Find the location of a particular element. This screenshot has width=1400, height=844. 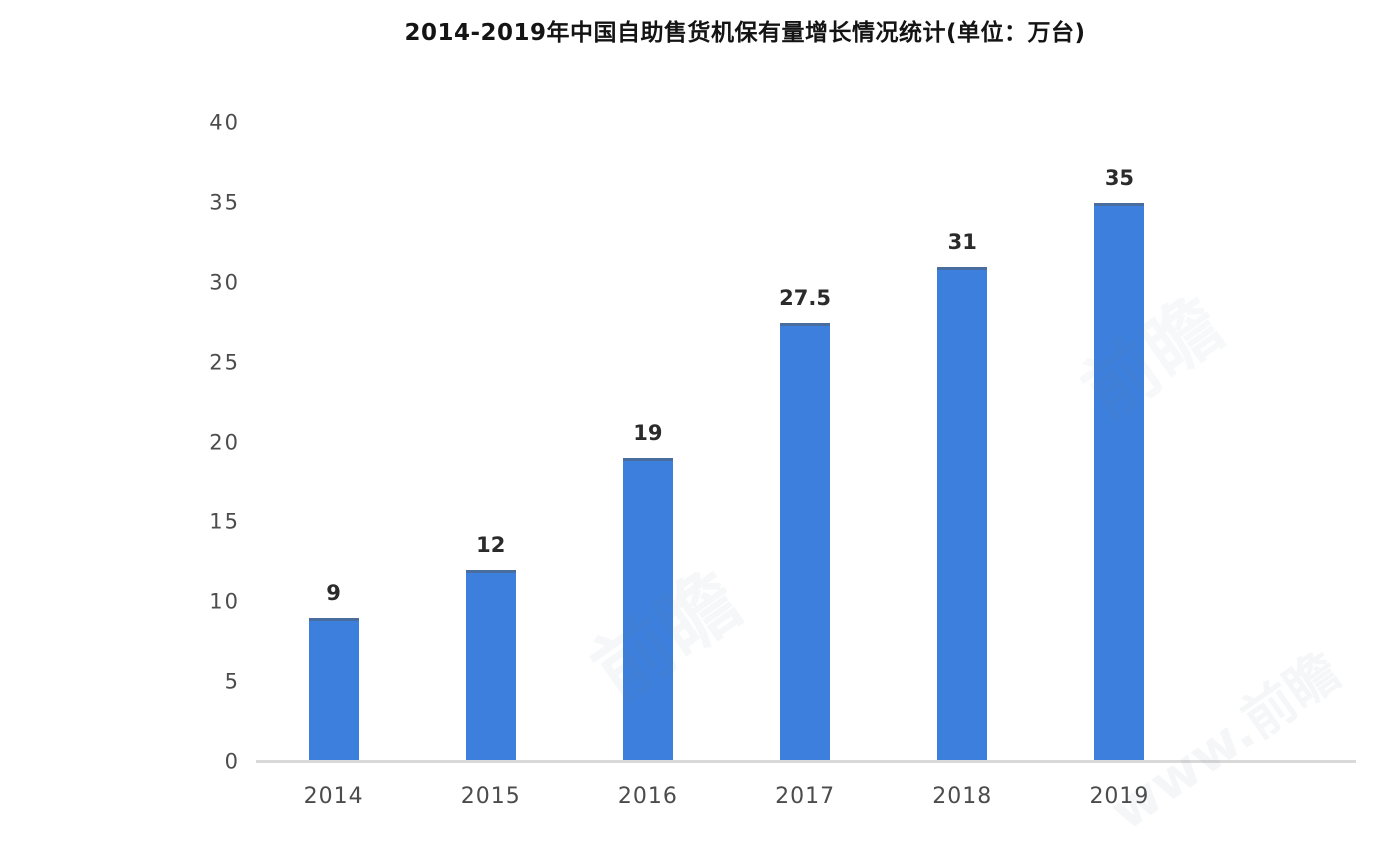

bar-value-label: 9 is located at coordinates (333, 593).